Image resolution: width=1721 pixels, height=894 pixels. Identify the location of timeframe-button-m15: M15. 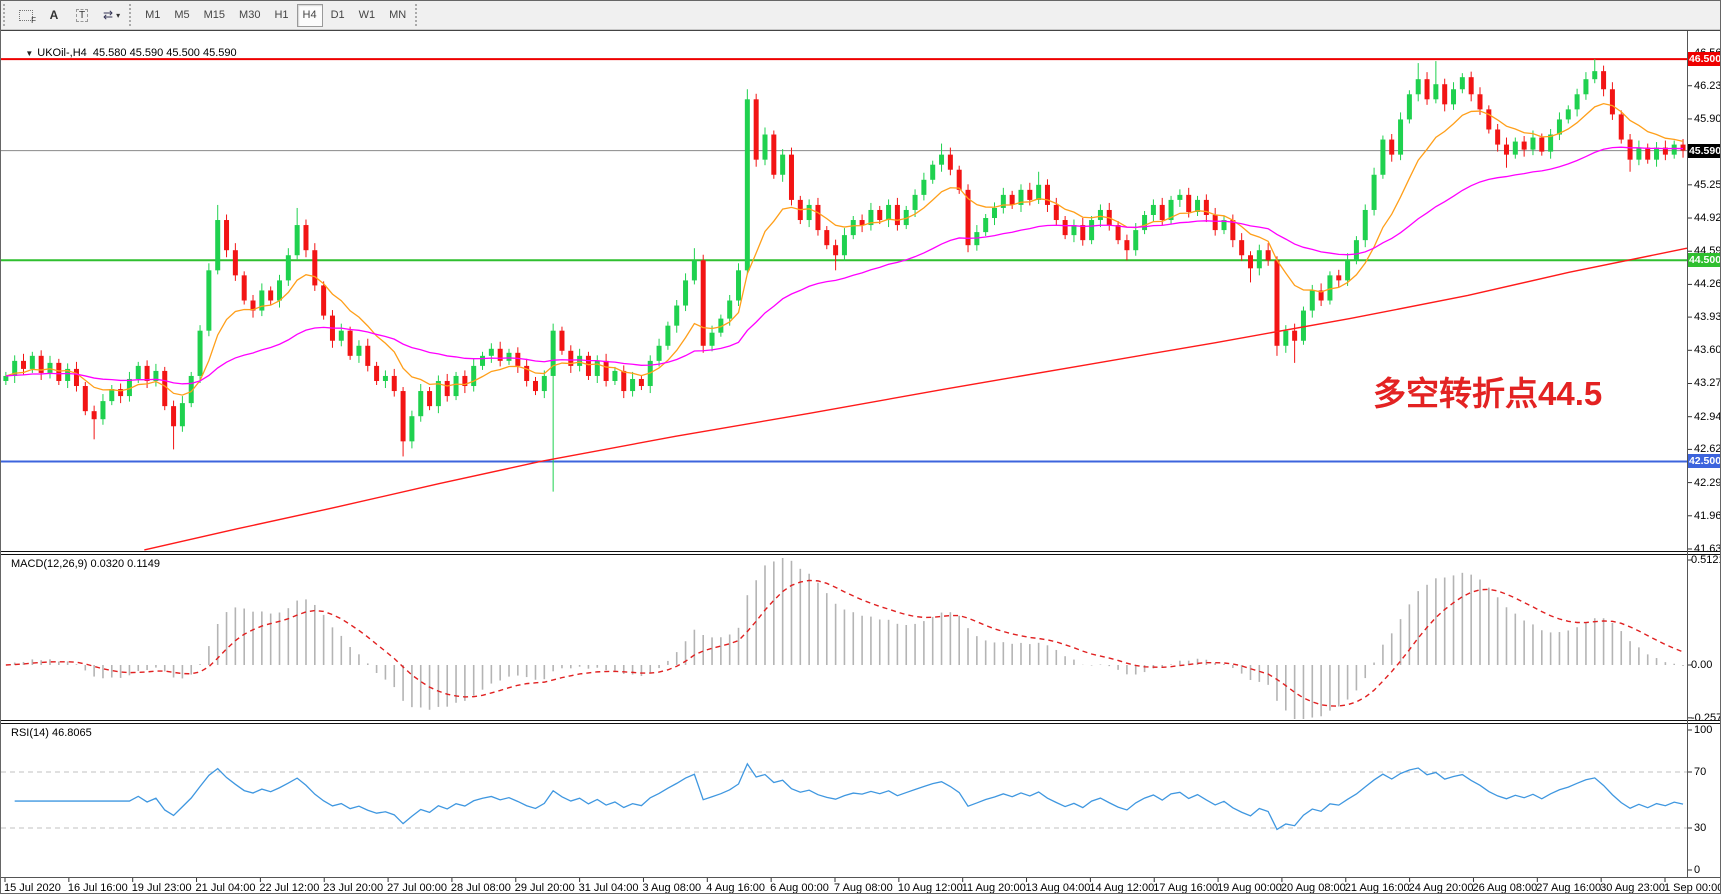
(214, 15).